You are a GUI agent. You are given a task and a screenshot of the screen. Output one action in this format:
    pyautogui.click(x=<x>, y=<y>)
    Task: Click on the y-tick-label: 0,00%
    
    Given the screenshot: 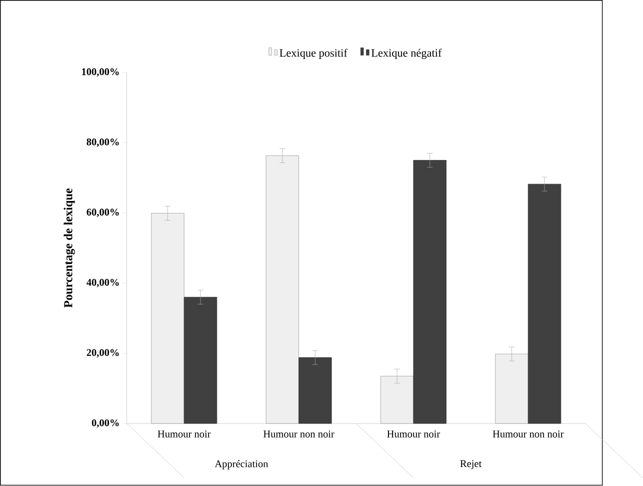 What is the action you would take?
    pyautogui.click(x=105, y=423)
    